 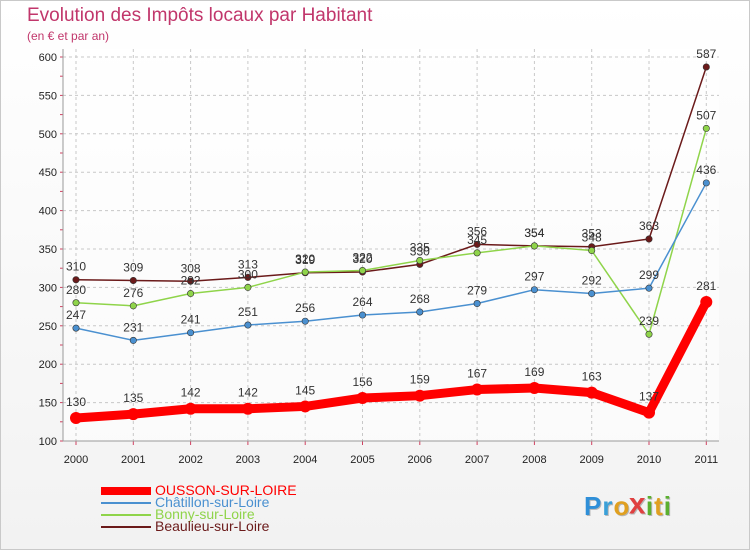 What do you see at coordinates (76, 315) in the screenshot?
I see `data-label: 247` at bounding box center [76, 315].